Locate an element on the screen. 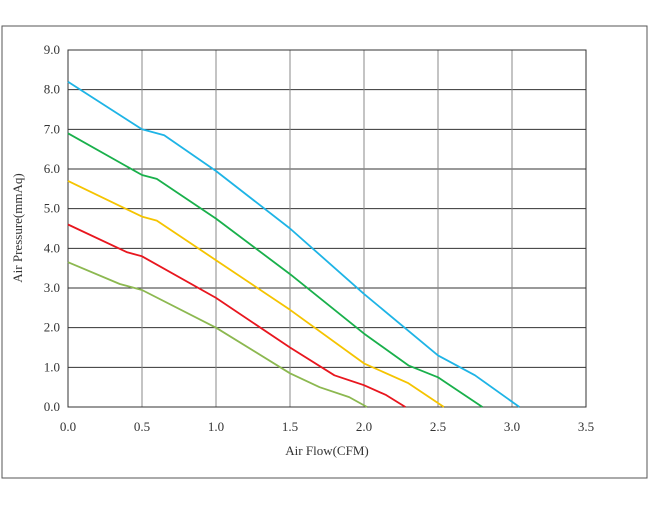 The image size is (650, 505). x-tick-label: 1.0 is located at coordinates (216, 426).